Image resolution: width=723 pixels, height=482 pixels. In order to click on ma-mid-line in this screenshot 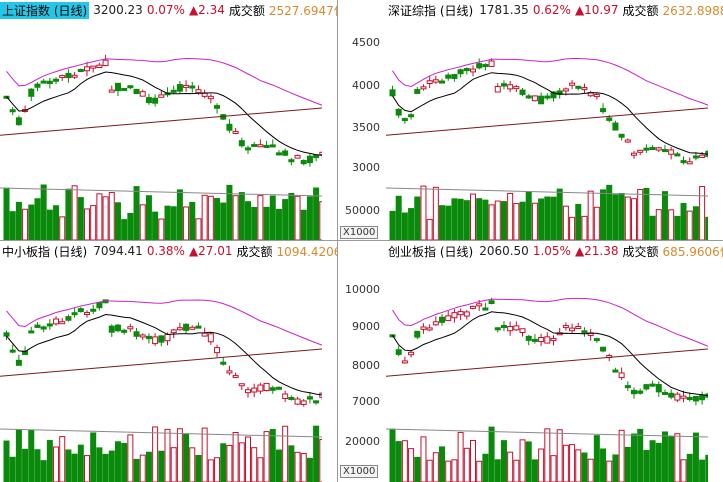, I will do `click(550, 322)`.